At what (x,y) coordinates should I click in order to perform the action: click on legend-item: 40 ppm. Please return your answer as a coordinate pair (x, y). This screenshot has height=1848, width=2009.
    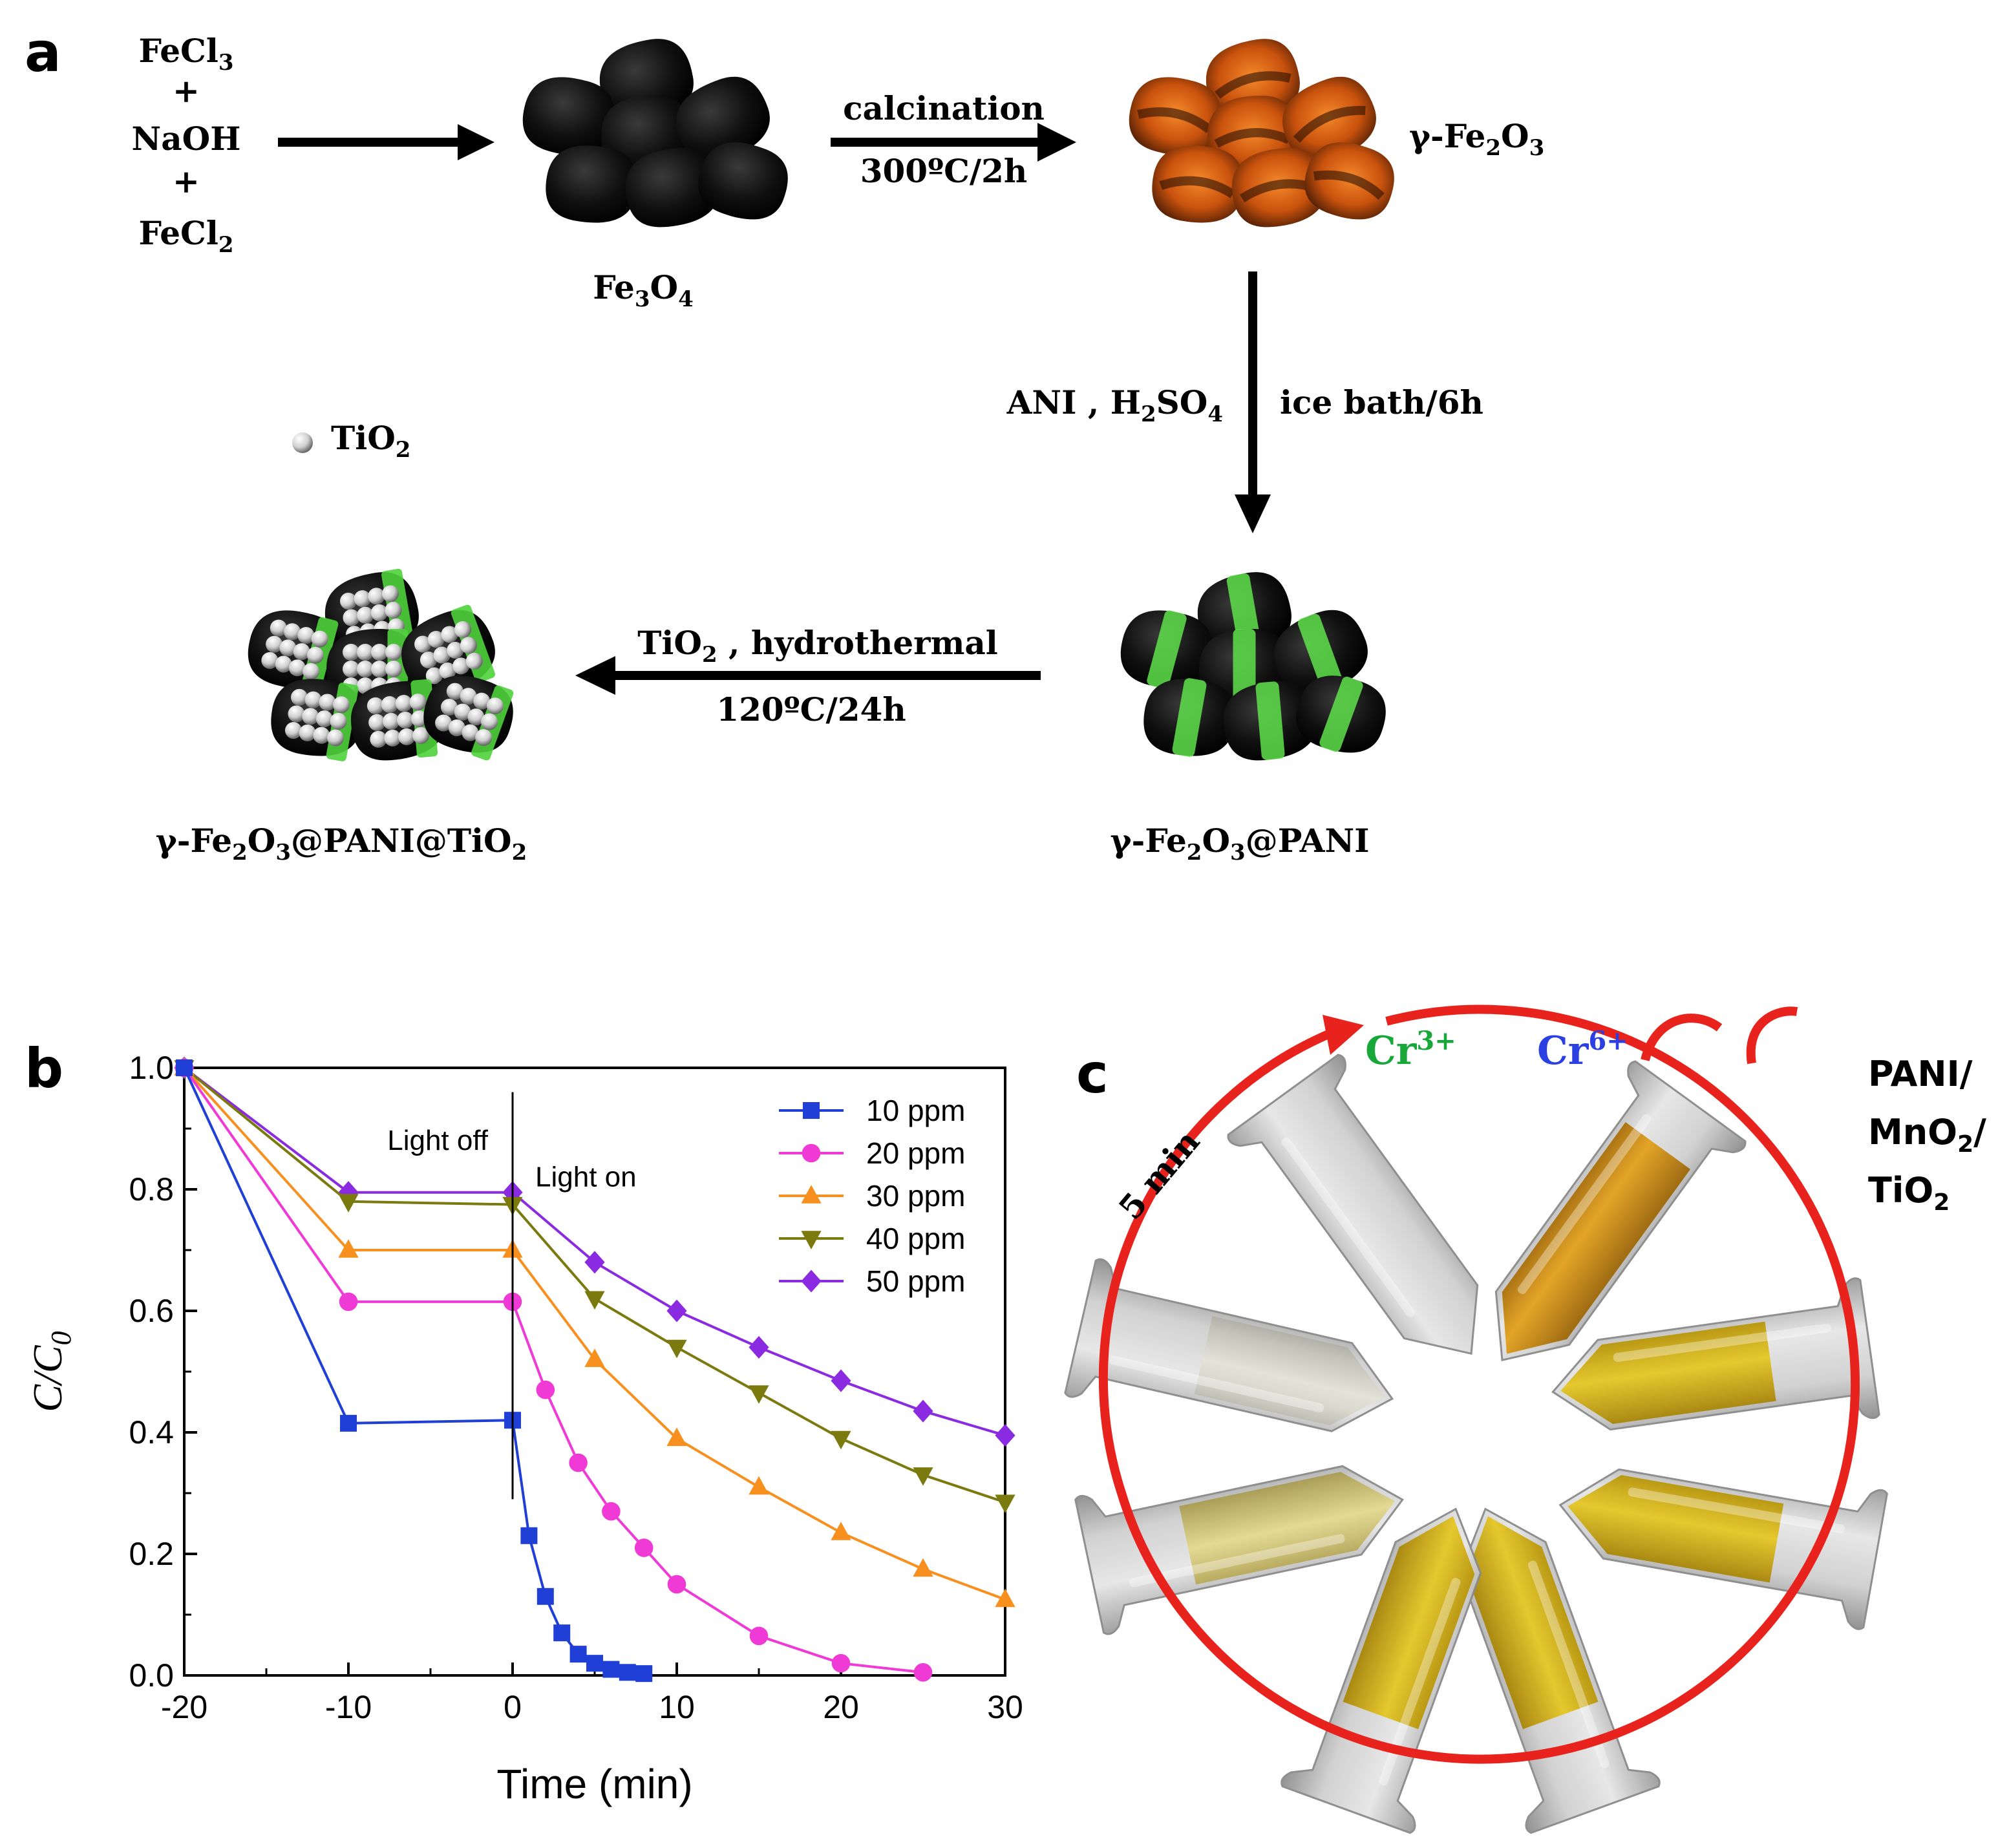
    Looking at the image, I should click on (872, 1238).